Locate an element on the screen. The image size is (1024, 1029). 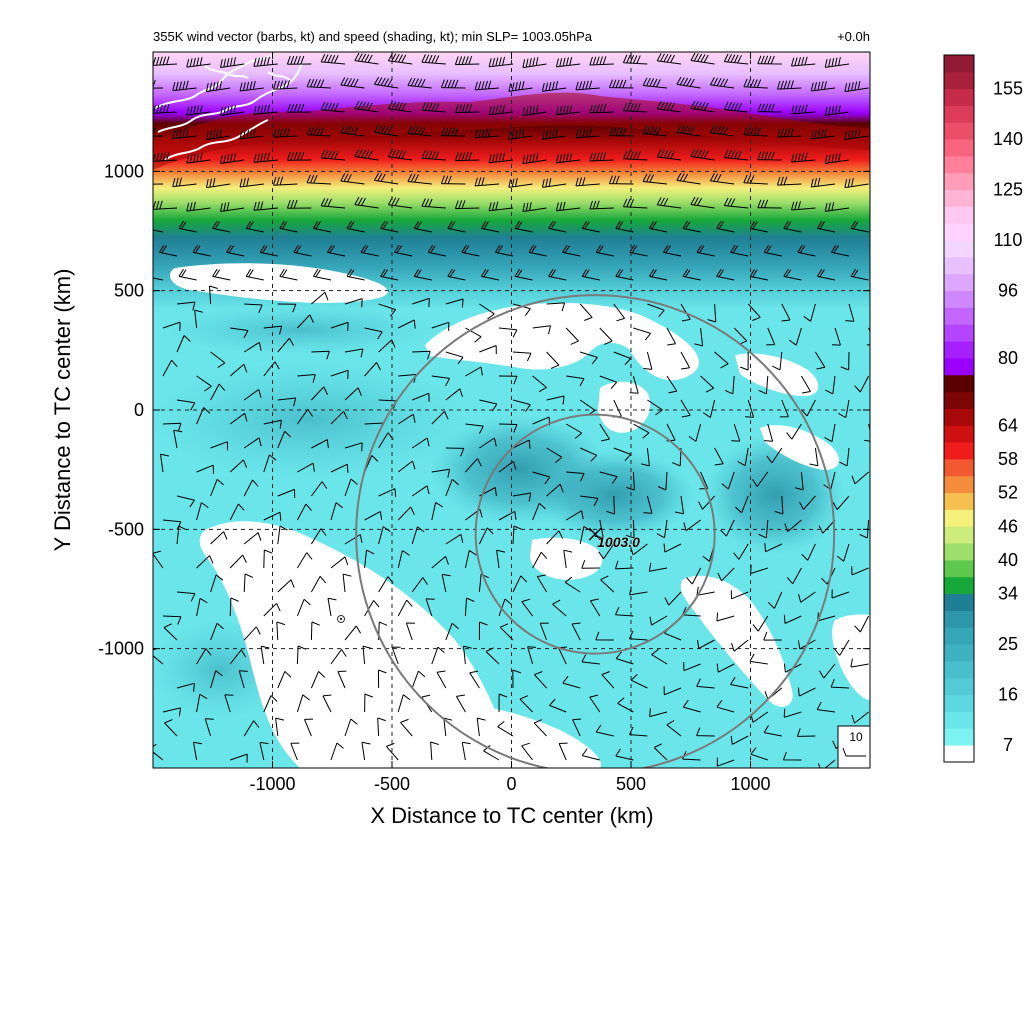
colorbar-tick-label: 40 is located at coordinates (1008, 560).